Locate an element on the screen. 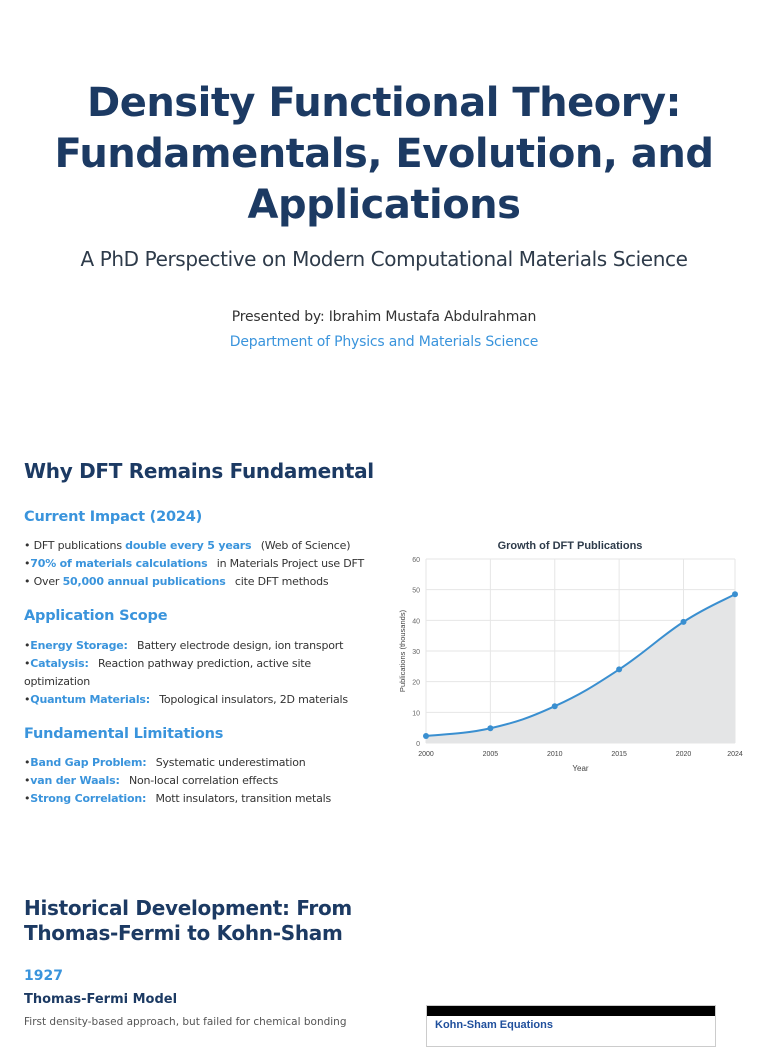  x-tick-label: 2020 is located at coordinates (684, 754).